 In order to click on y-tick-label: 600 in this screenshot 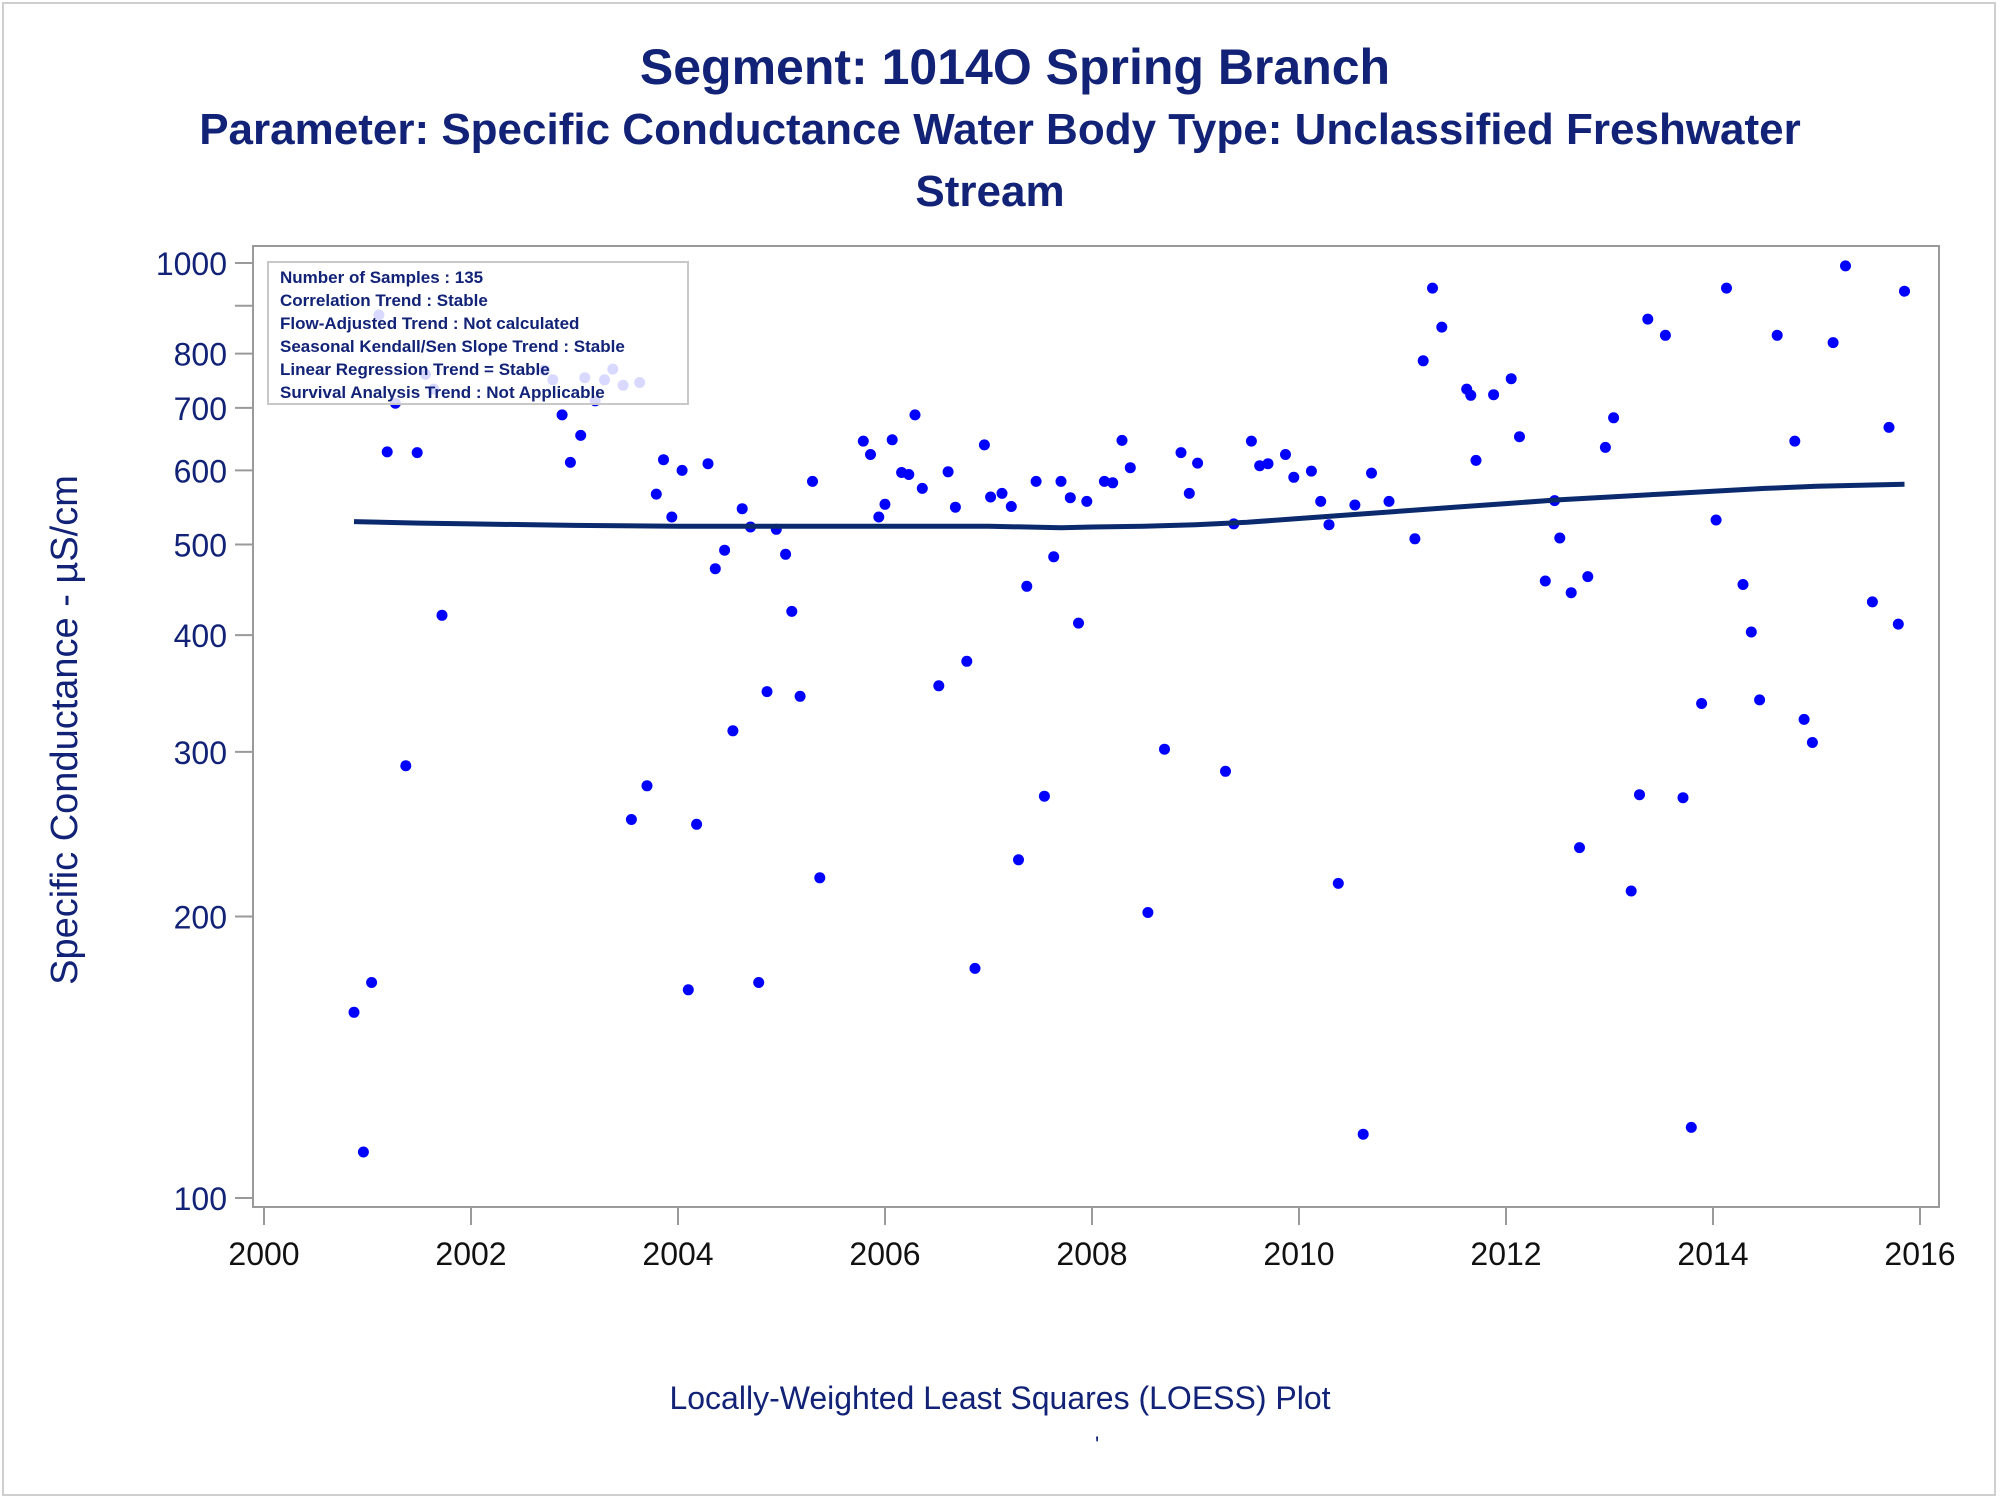, I will do `click(200, 471)`.